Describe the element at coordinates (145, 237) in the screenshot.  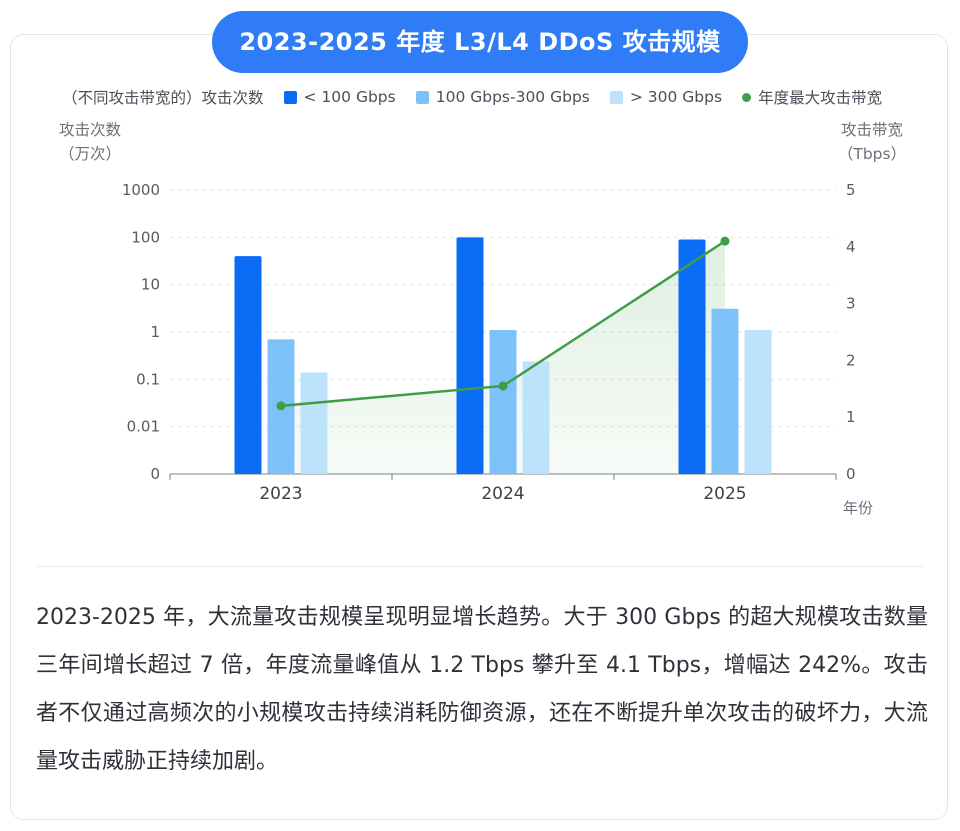
I see `left-tick-label: 100` at that location.